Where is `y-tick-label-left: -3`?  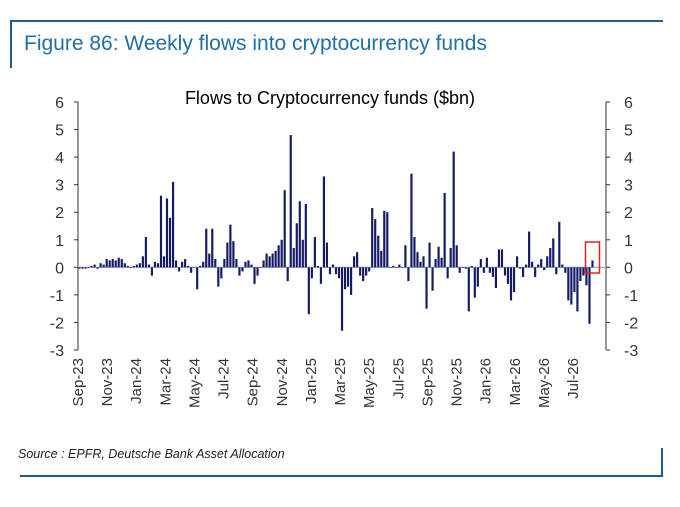
y-tick-label-left: -3 is located at coordinates (57, 351).